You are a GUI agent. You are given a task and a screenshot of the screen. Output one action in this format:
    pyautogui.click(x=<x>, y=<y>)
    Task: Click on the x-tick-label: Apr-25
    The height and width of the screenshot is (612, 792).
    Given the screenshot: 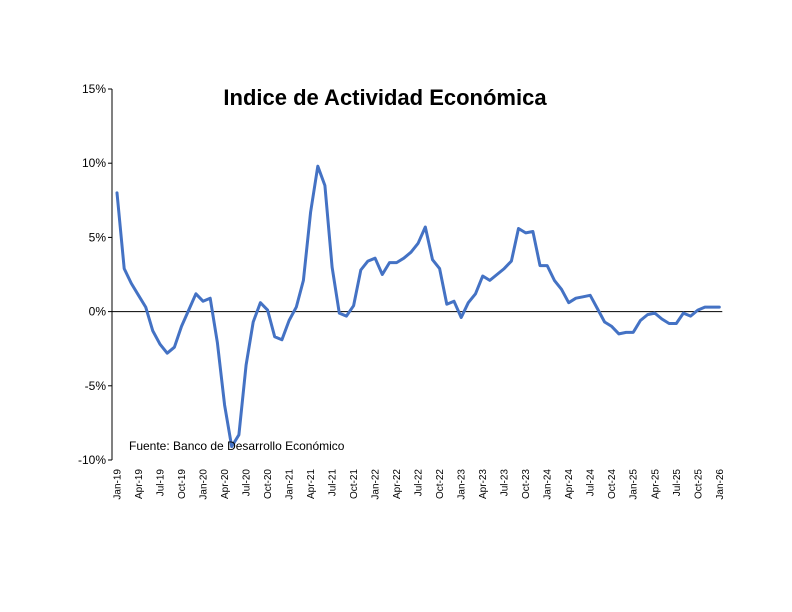 What is the action you would take?
    pyautogui.click(x=655, y=484)
    